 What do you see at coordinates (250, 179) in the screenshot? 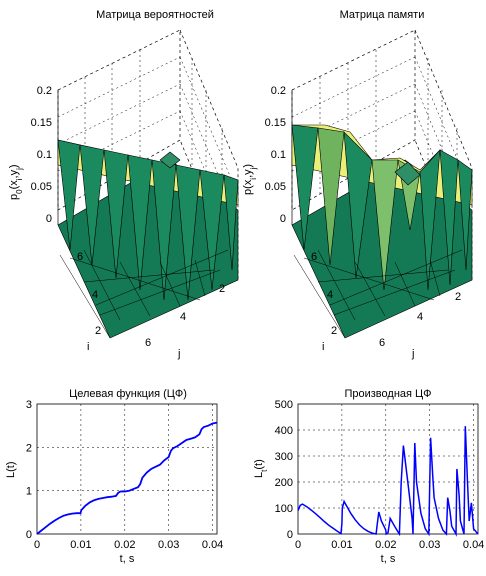
I see `z-axis-label: p(xi,yj)` at bounding box center [250, 179].